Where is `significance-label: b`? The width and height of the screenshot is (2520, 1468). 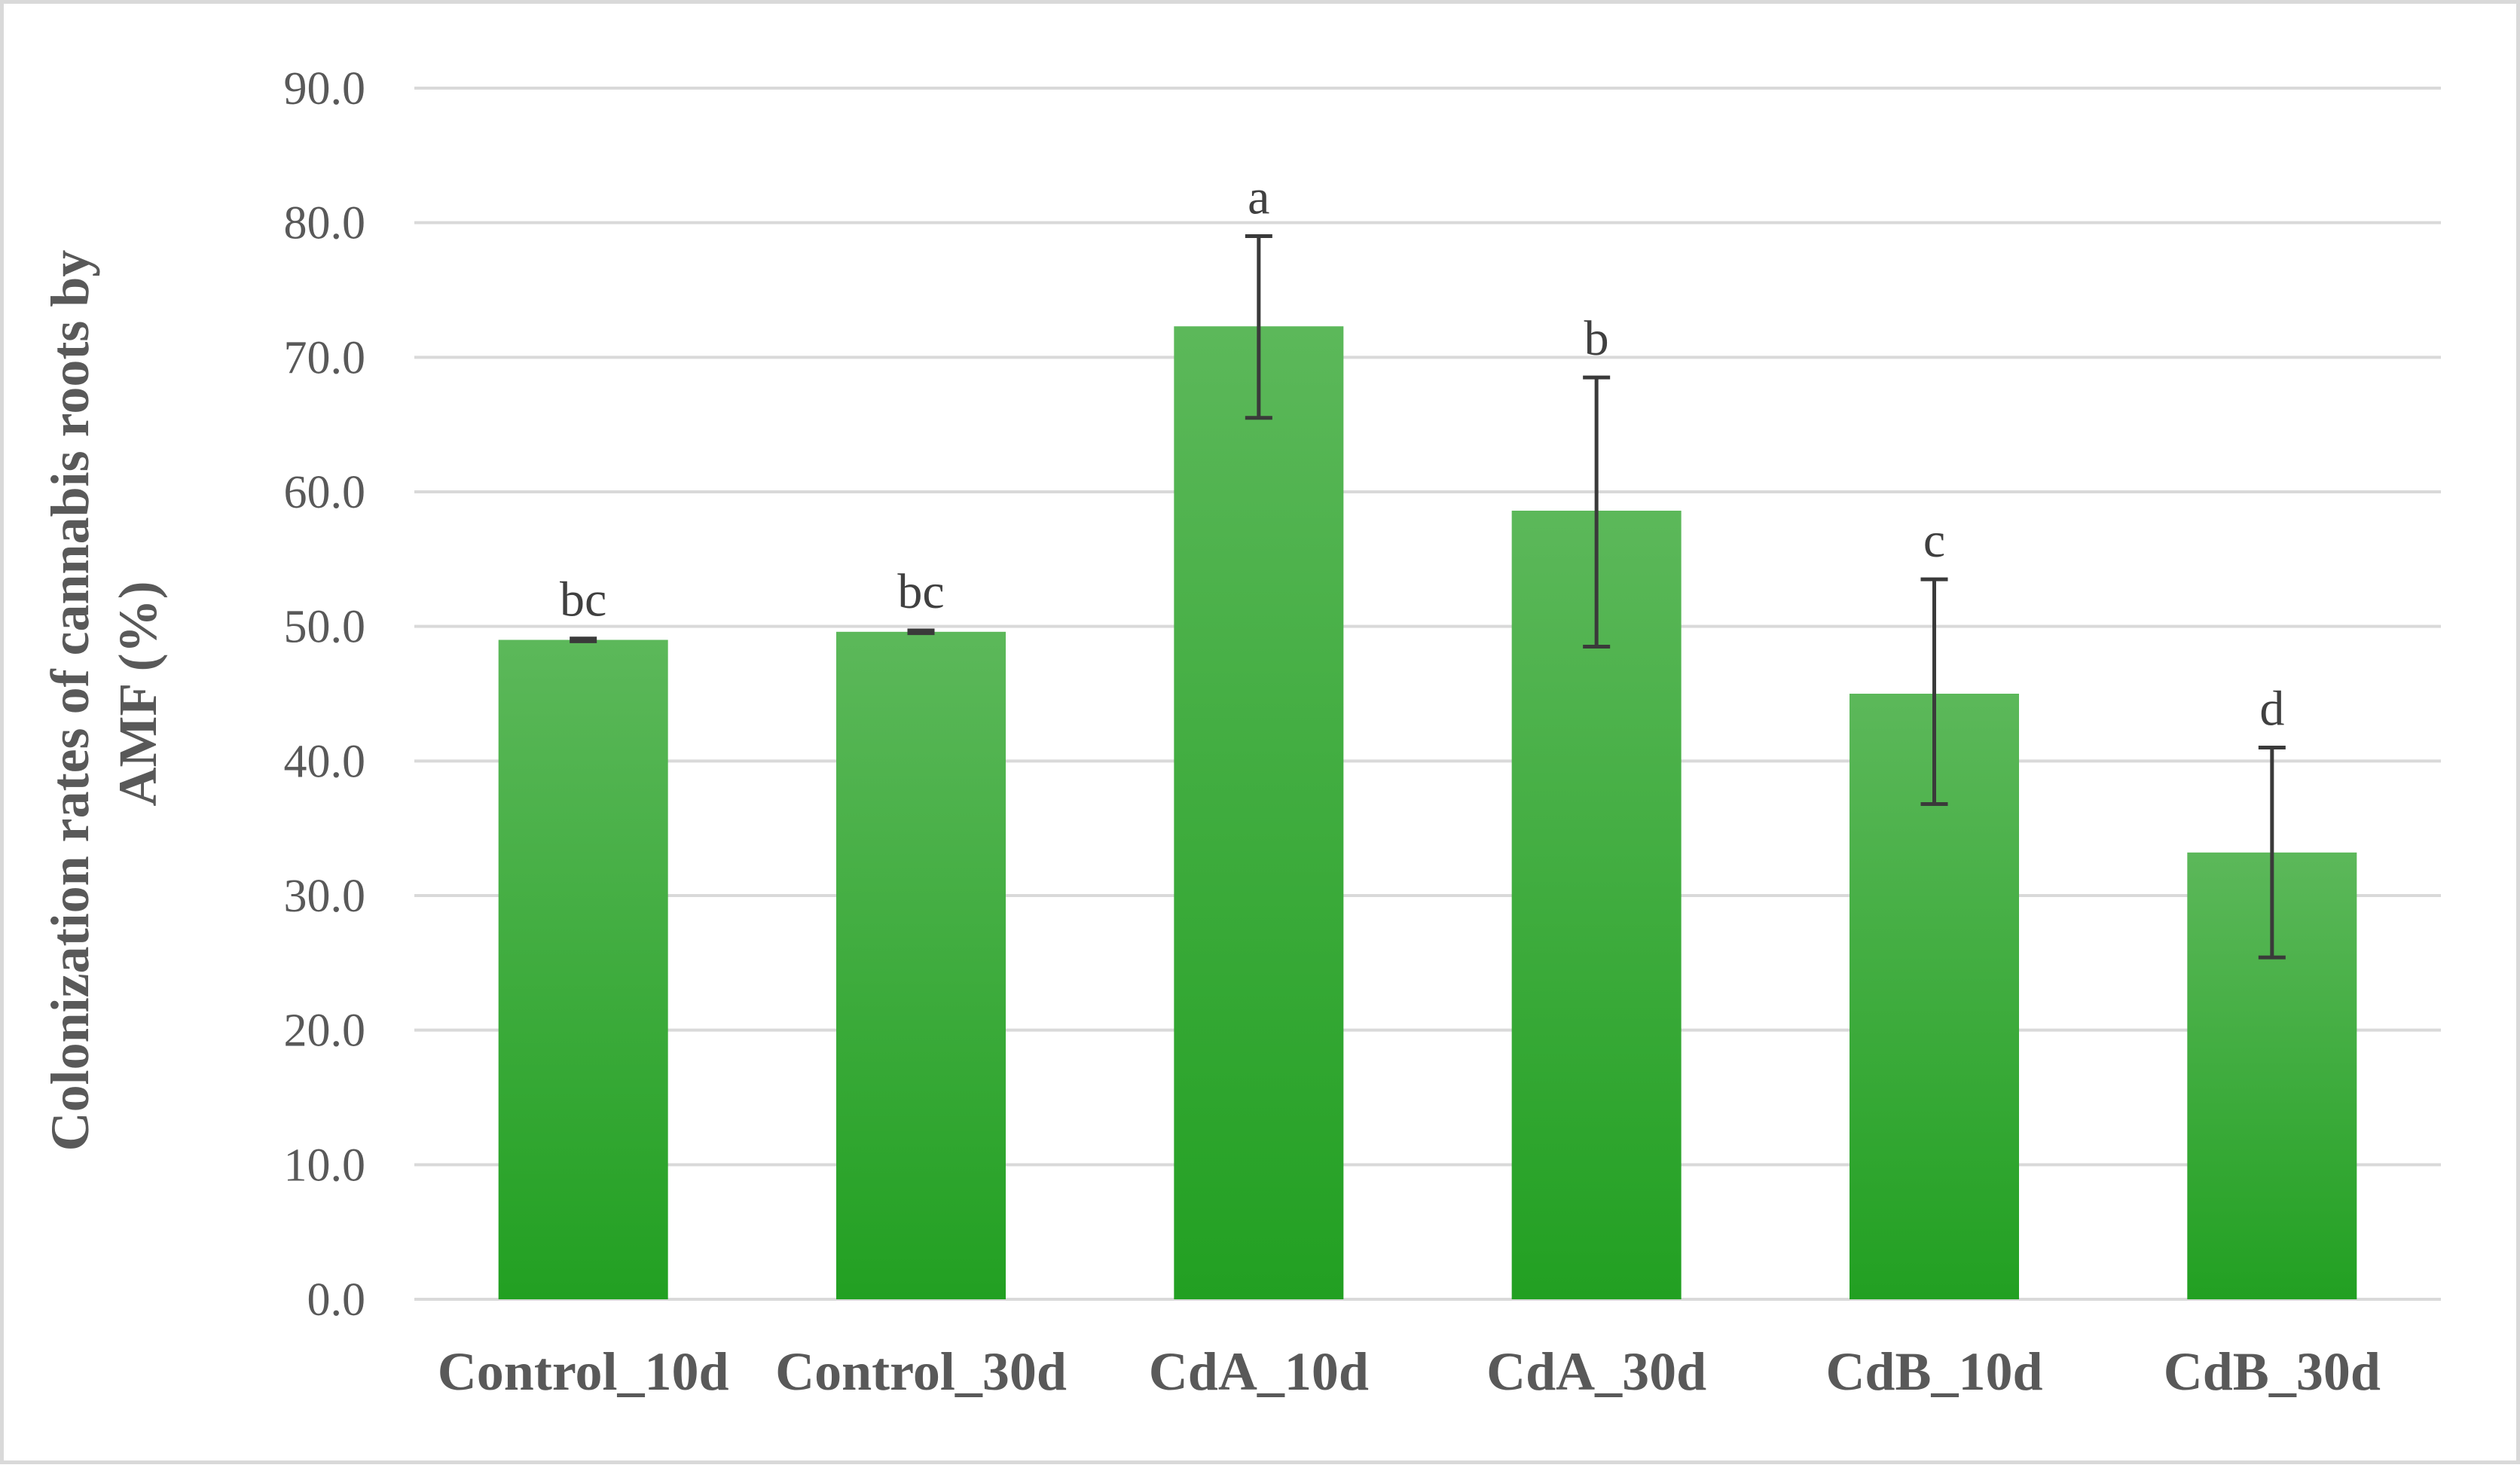 significance-label: b is located at coordinates (1596, 339).